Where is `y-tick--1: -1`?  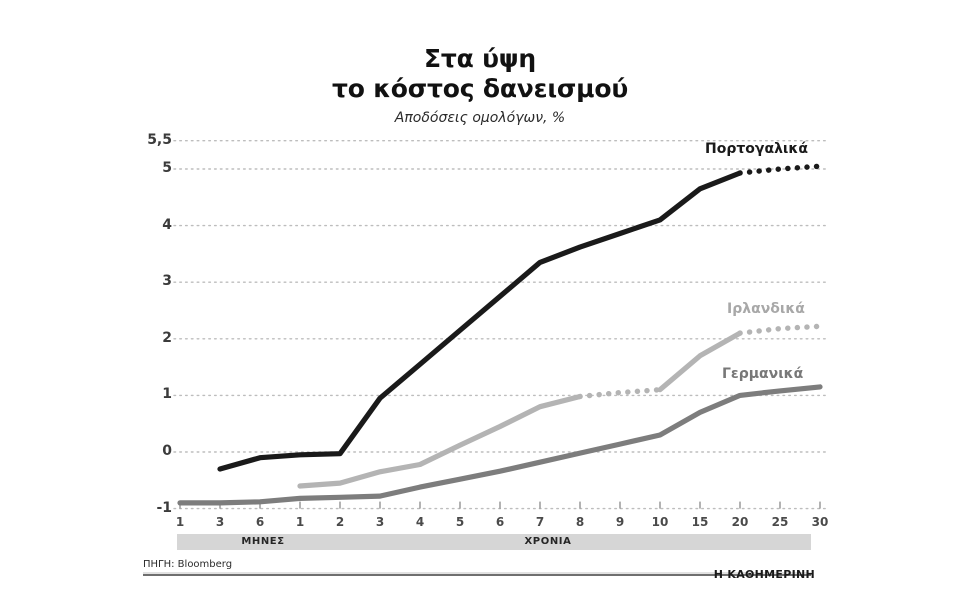 y-tick--1: -1 is located at coordinates (164, 507).